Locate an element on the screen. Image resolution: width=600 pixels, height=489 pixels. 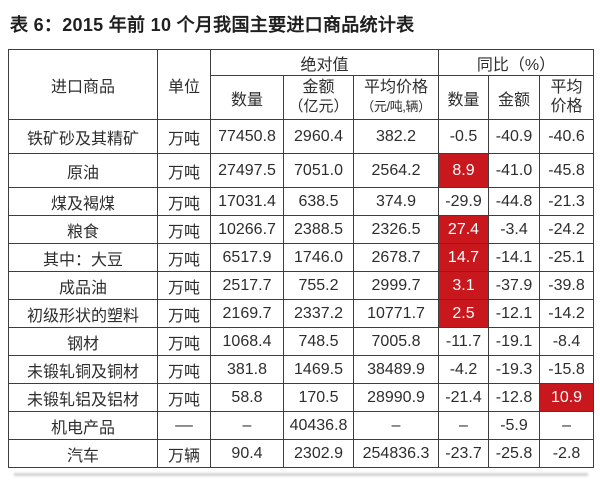
avg-price-cell: 382.2 is located at coordinates (396, 136).